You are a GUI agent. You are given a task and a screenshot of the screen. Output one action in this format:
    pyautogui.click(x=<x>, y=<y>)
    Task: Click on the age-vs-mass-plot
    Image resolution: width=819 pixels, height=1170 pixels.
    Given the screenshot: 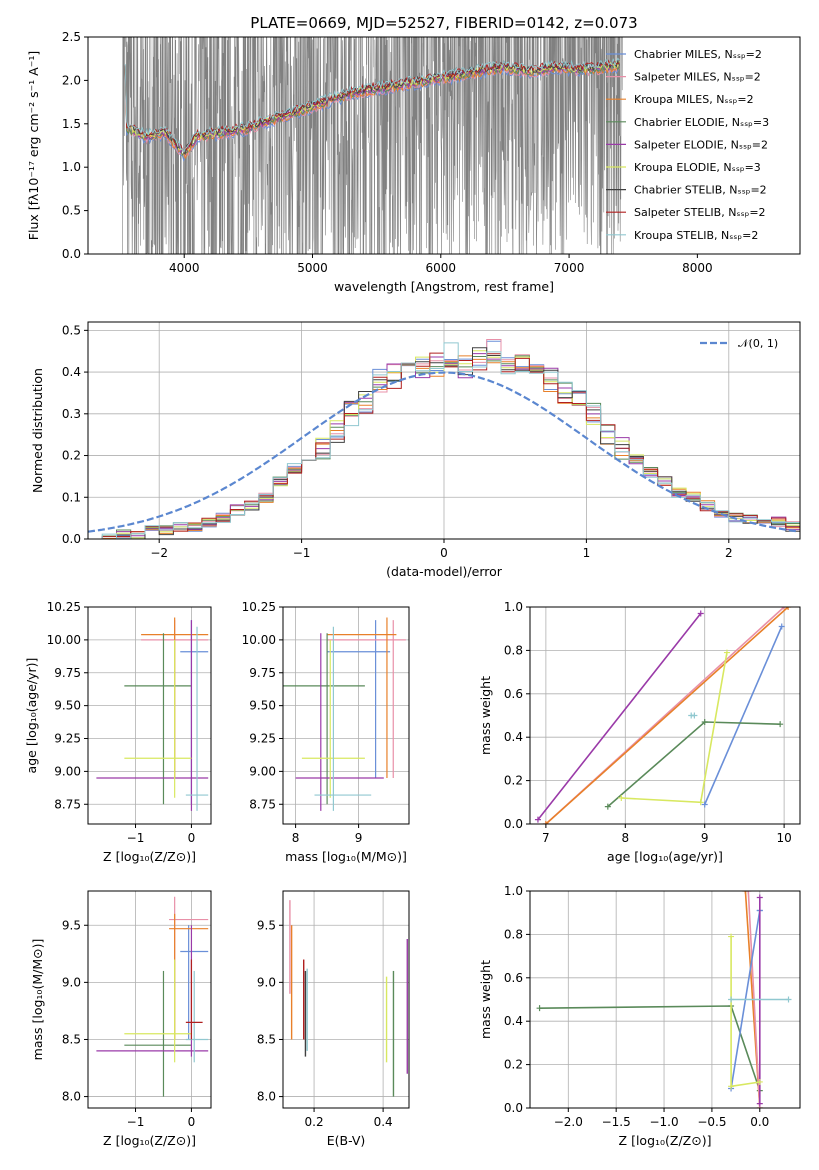 What is the action you would take?
    pyautogui.click(x=344, y=714)
    